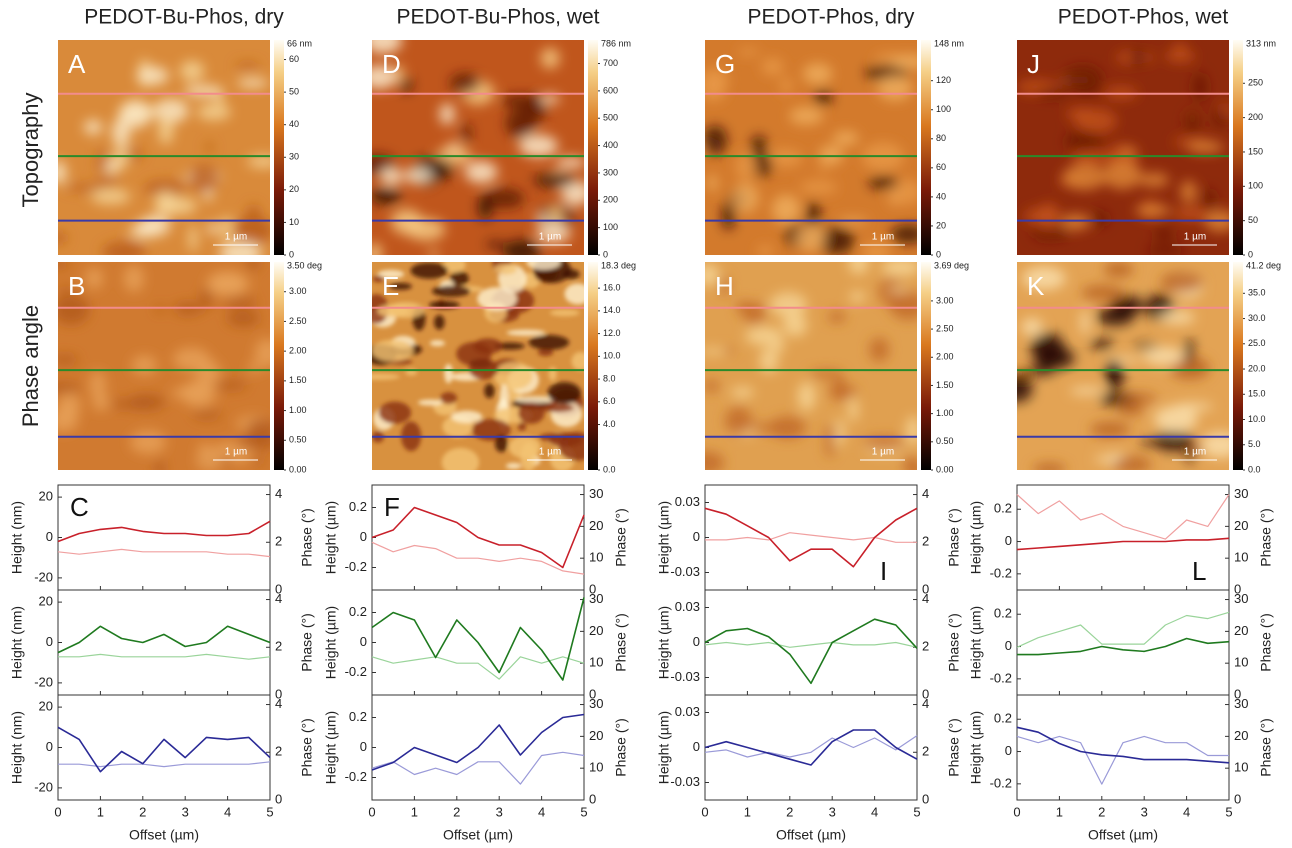 The width and height of the screenshot is (1292, 848). Describe the element at coordinates (612, 333) in the screenshot. I see `colorbar-tick-label: 12.0` at that location.